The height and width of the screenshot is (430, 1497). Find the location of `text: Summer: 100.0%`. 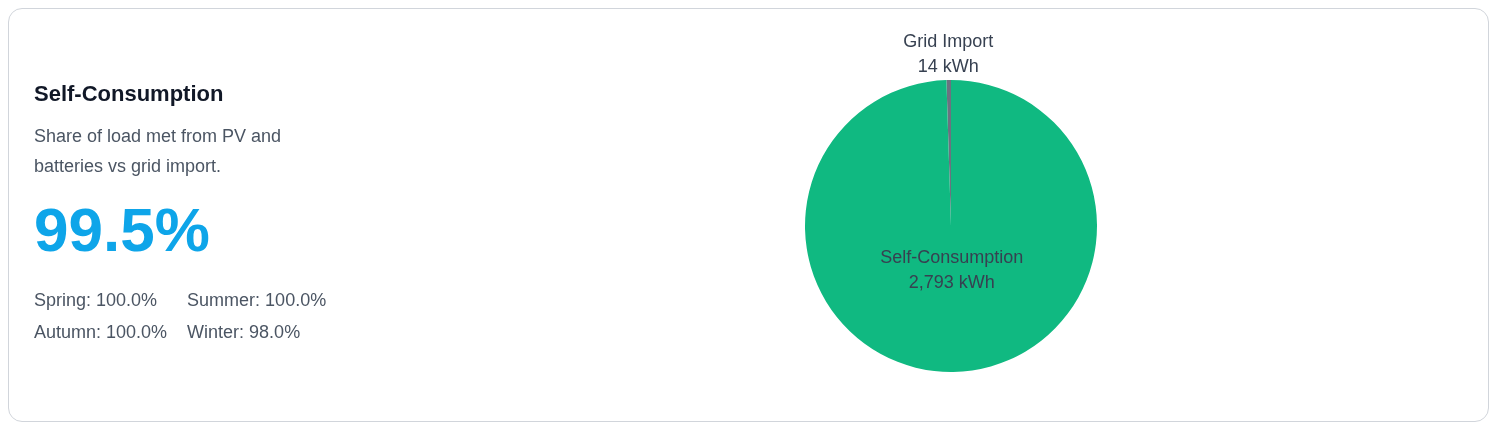

text: Summer: 100.0% is located at coordinates (257, 300).